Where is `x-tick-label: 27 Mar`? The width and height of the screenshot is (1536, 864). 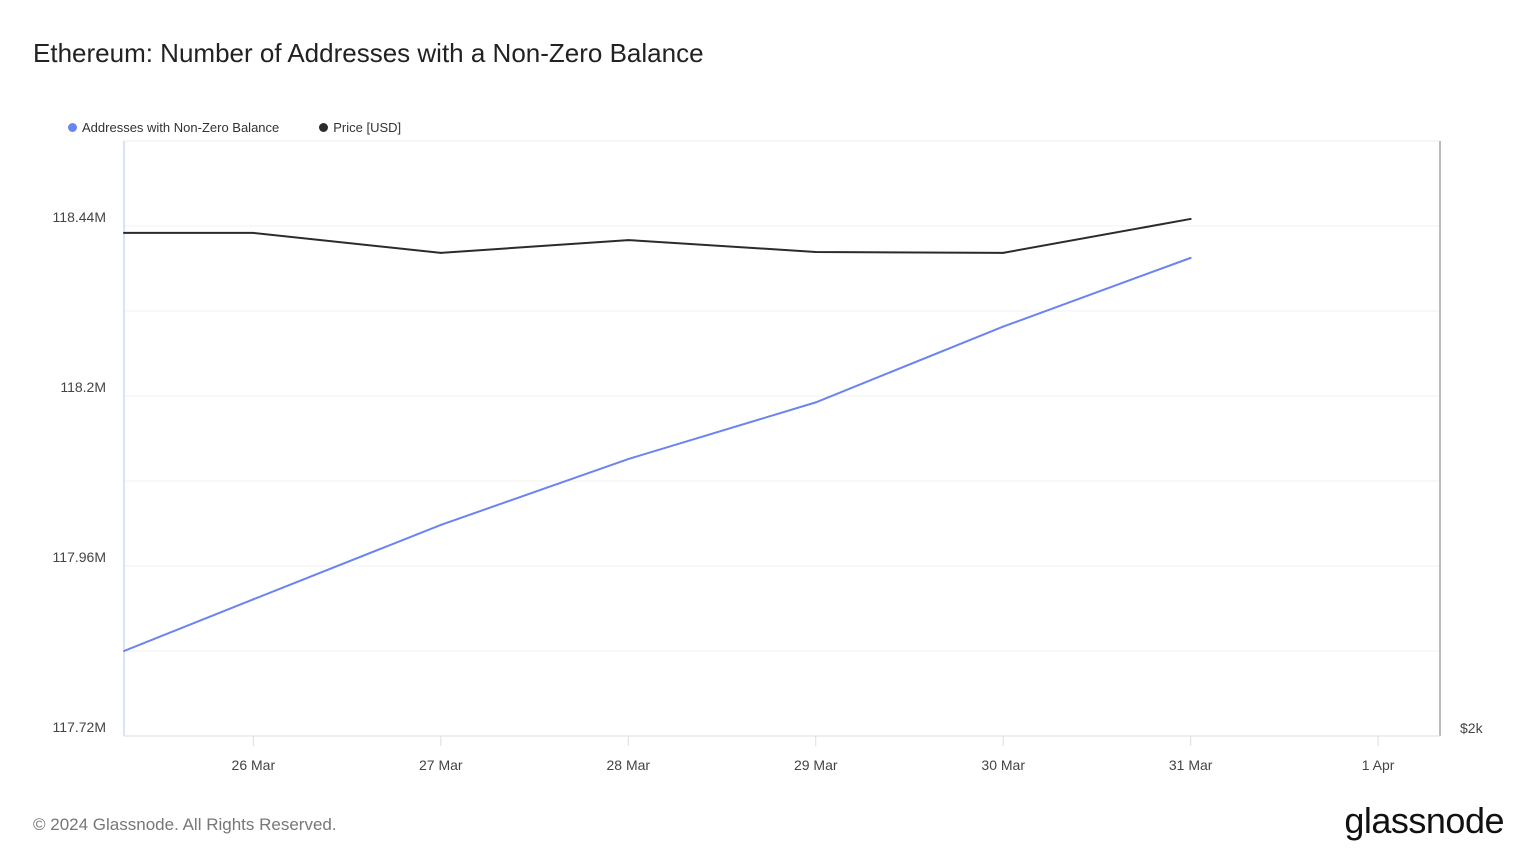 x-tick-label: 27 Mar is located at coordinates (441, 765).